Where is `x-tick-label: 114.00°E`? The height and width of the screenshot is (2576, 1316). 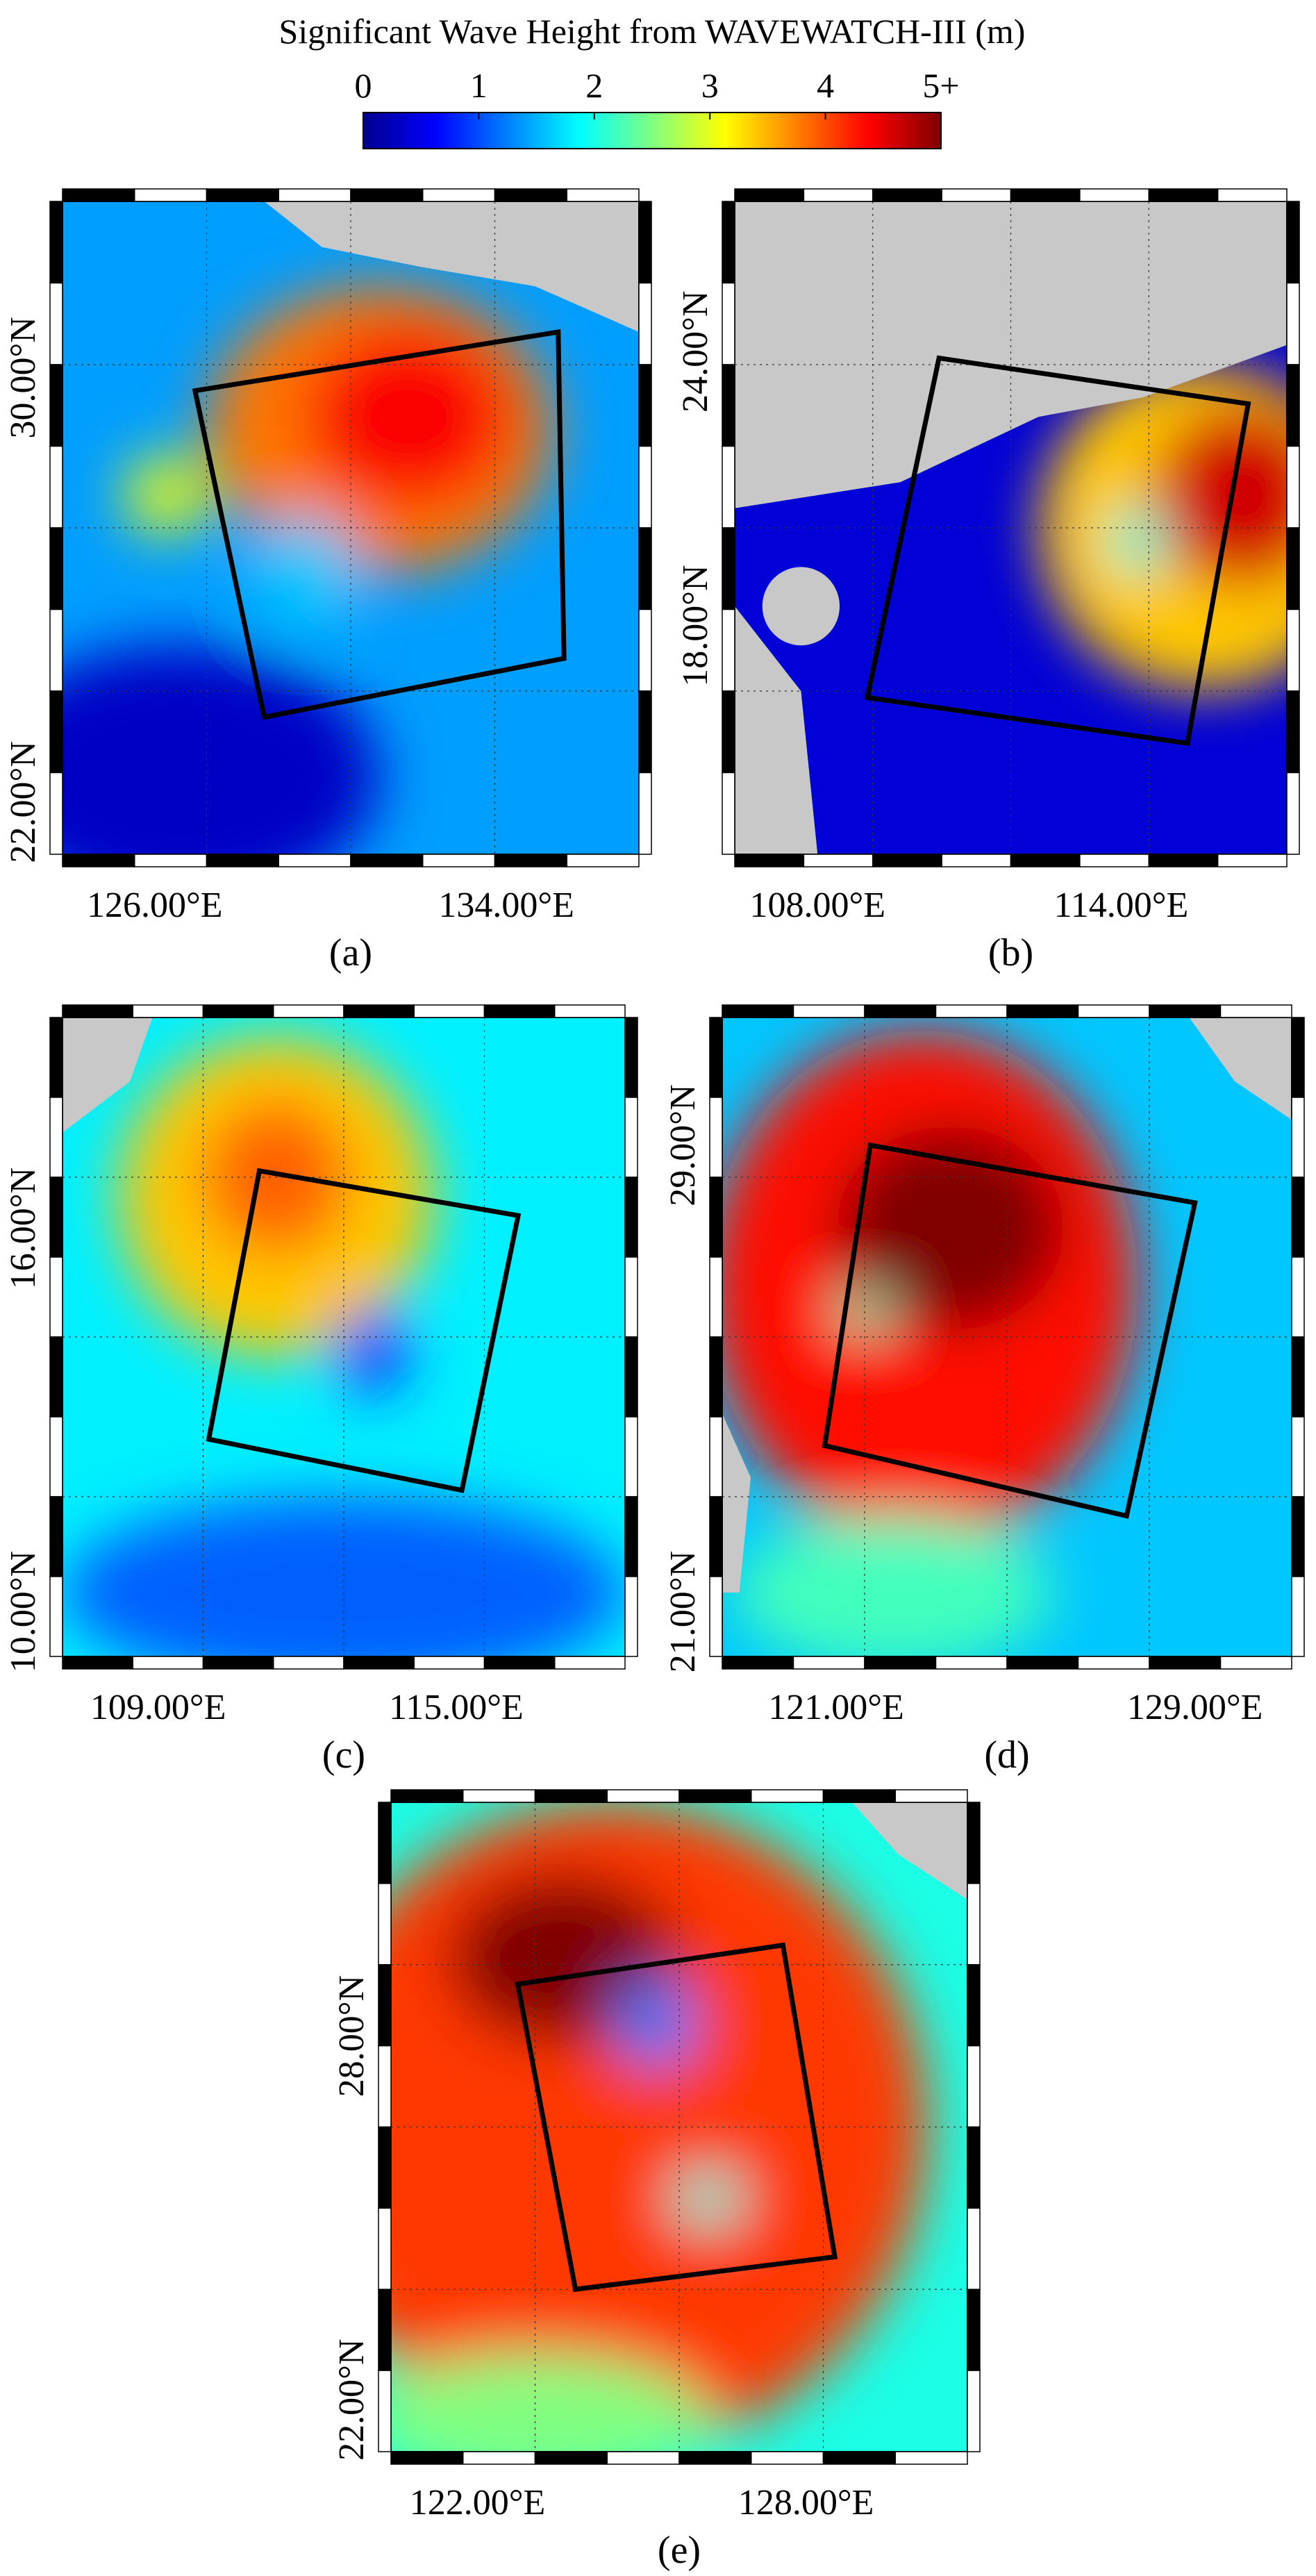 x-tick-label: 114.00°E is located at coordinates (1121, 905).